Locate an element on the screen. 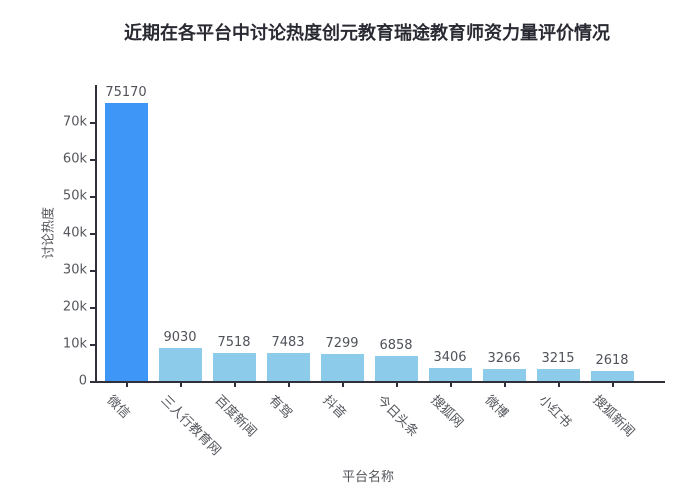  x-tick-label-有驾: 有驾 is located at coordinates (280, 407).